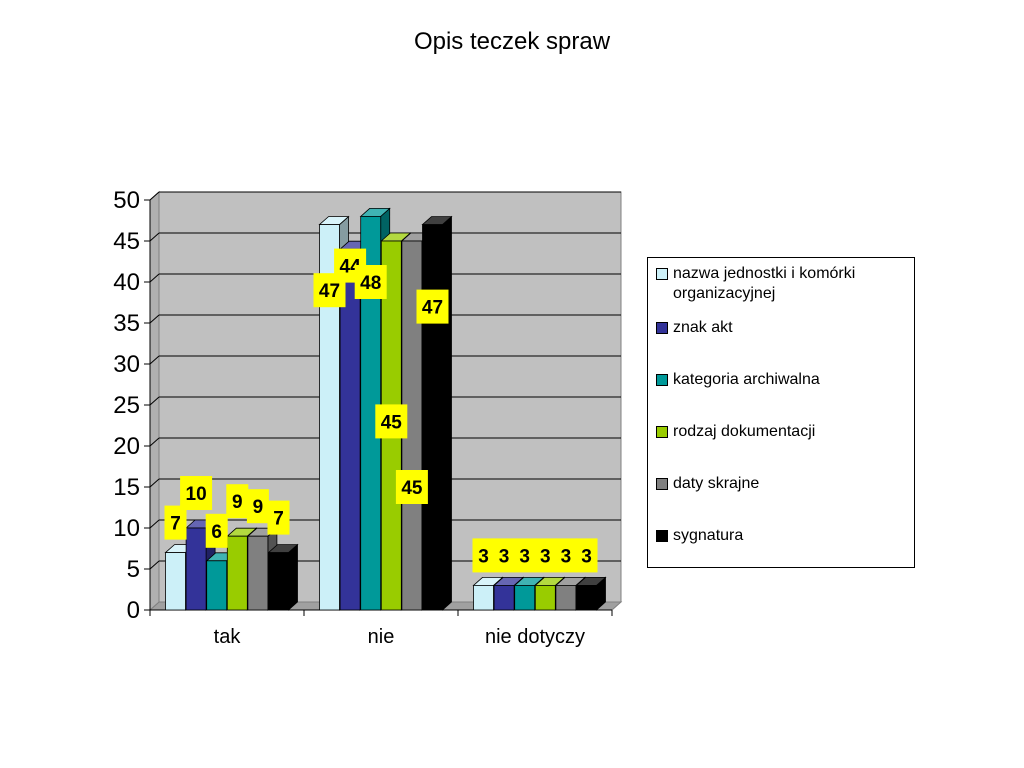  I want to click on data-label-text: 6, so click(216, 532).